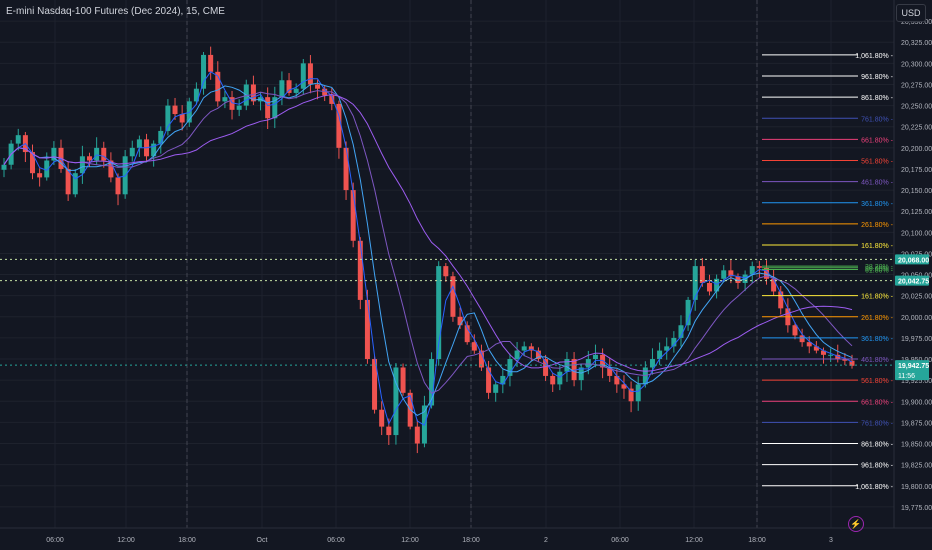 Image resolution: width=932 pixels, height=550 pixels. I want to click on fib-level-label: 861.80% -, so click(877, 445).